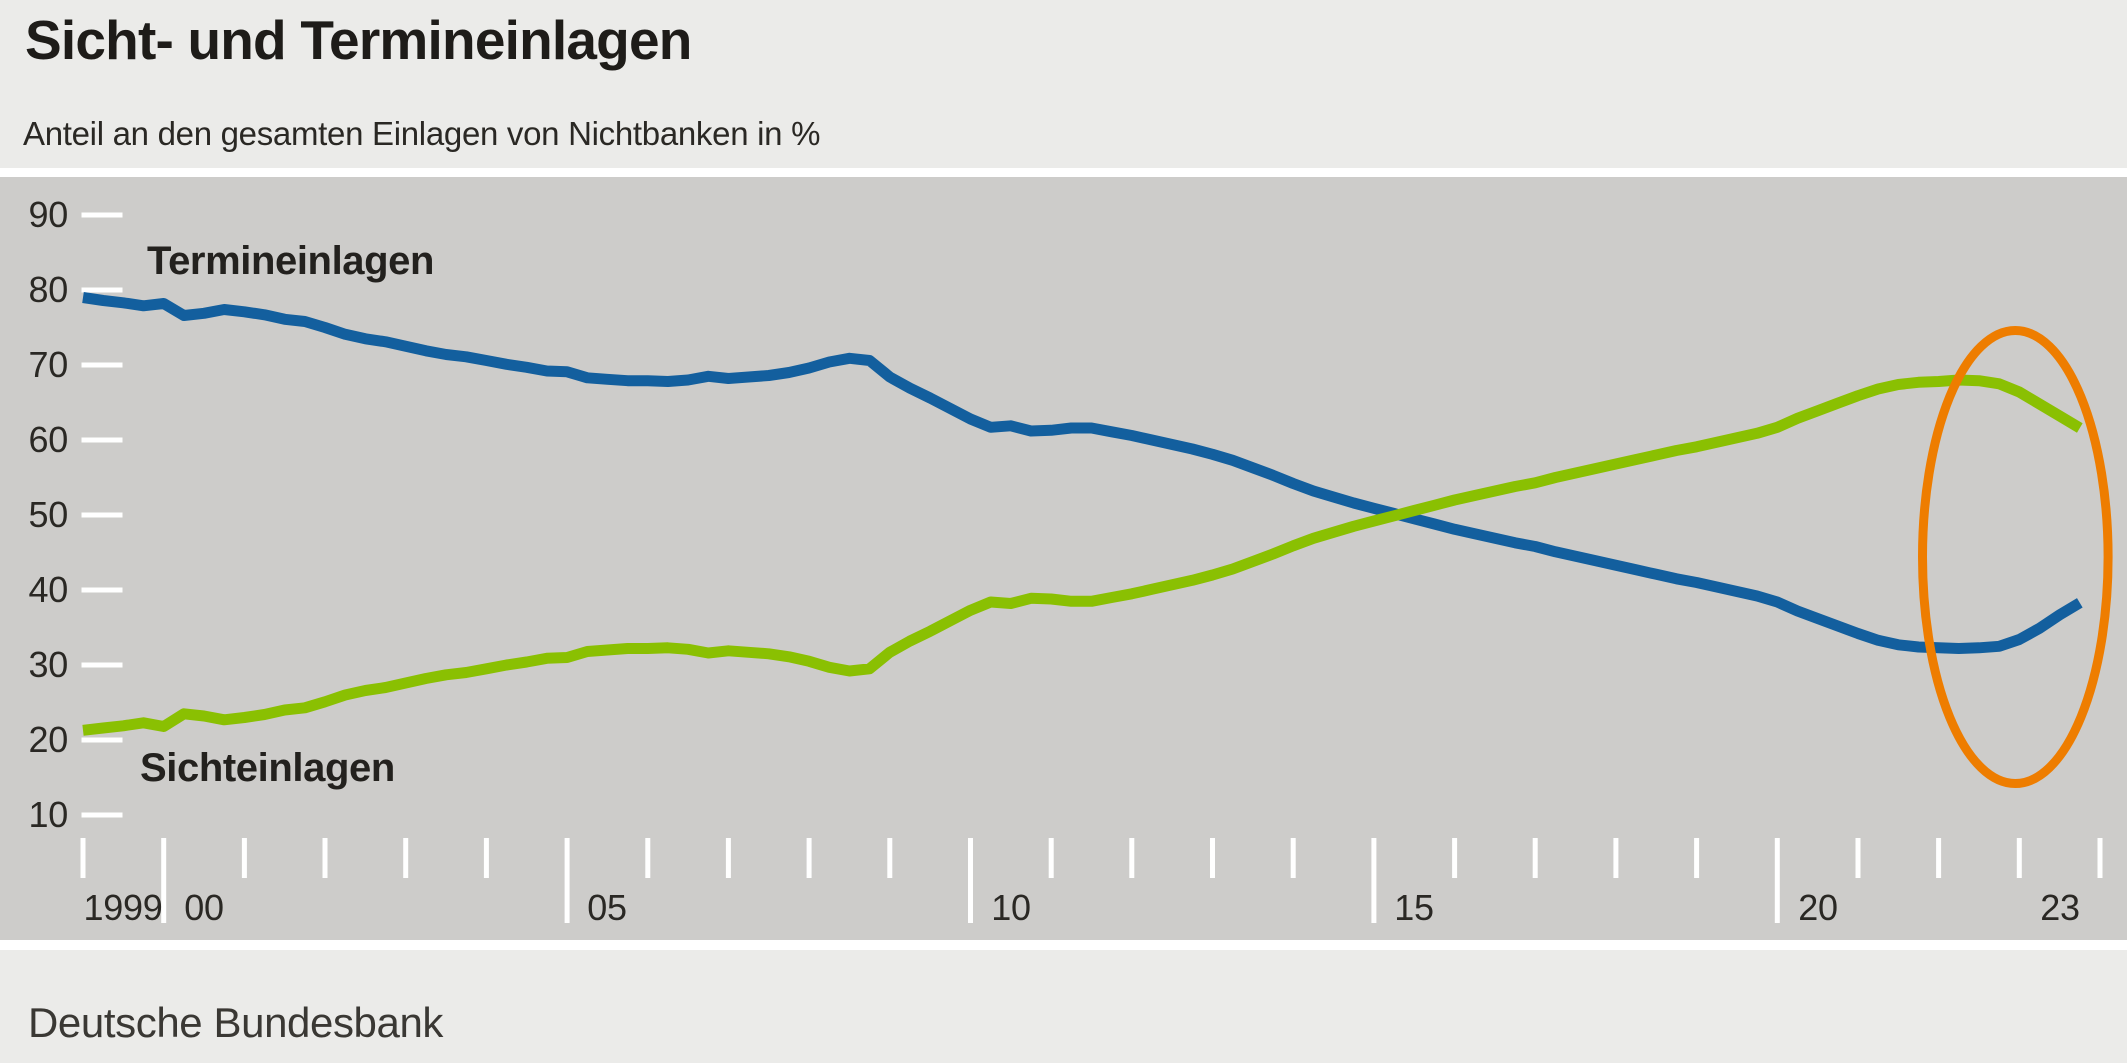 This screenshot has width=2127, height=1063. I want to click on x-axis-label: 23, so click(2060, 907).